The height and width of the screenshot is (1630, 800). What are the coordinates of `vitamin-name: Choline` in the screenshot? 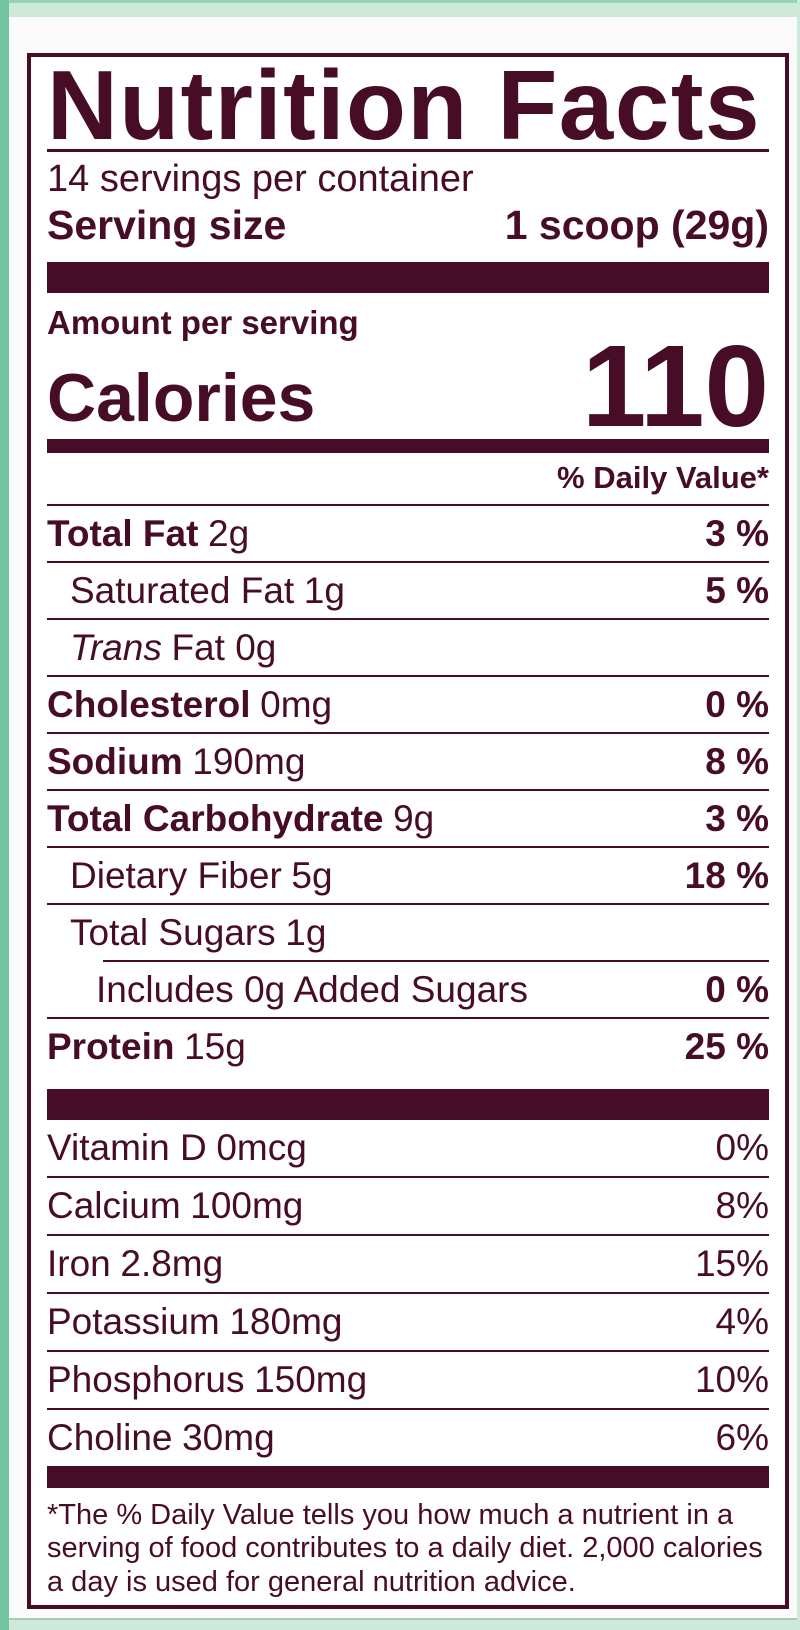 It's located at (110, 1438).